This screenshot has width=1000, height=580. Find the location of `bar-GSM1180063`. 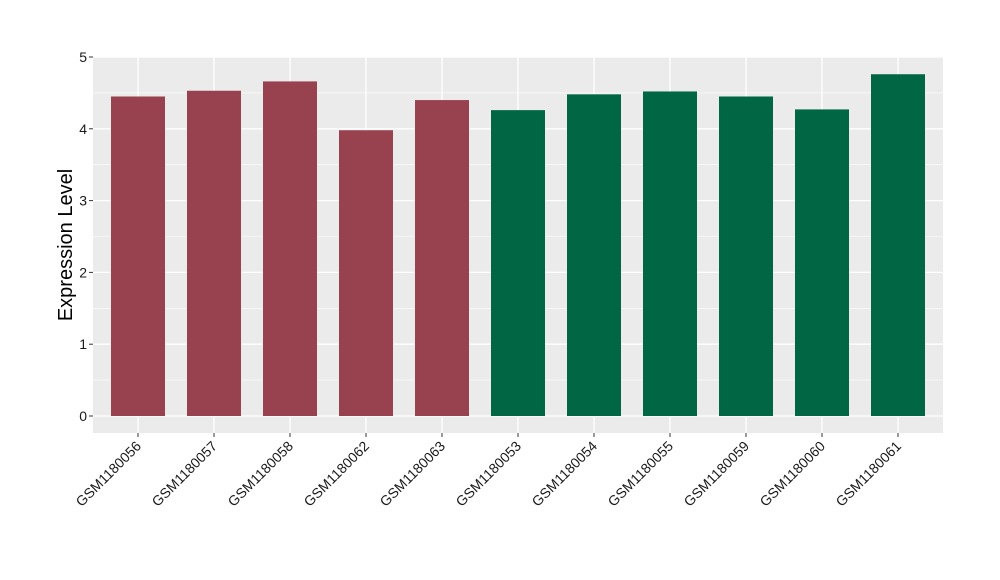

bar-GSM1180063 is located at coordinates (442, 258).